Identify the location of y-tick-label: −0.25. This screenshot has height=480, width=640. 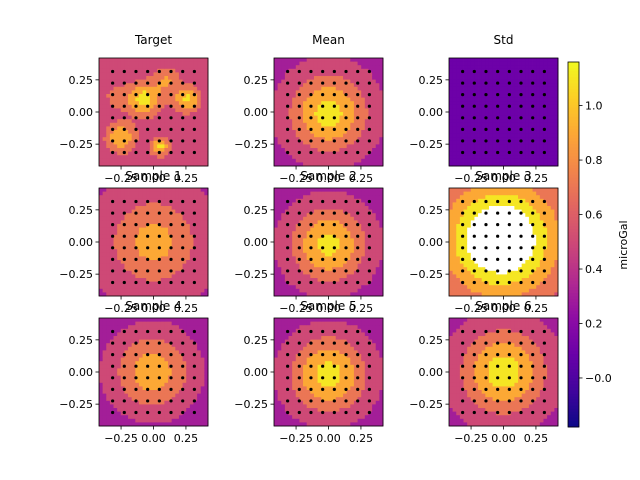
(251, 144).